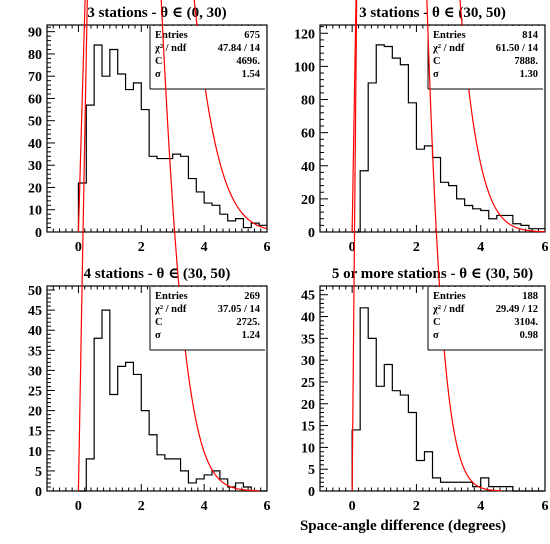  I want to click on stats-value: 1.54, so click(251, 74).